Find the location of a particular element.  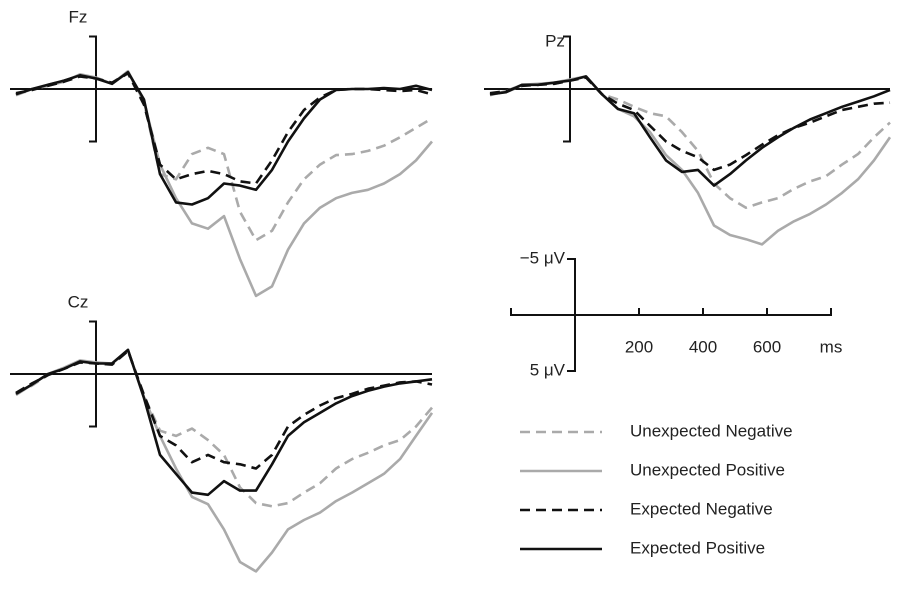

legend-label: Expected Negative is located at coordinates (701, 508).